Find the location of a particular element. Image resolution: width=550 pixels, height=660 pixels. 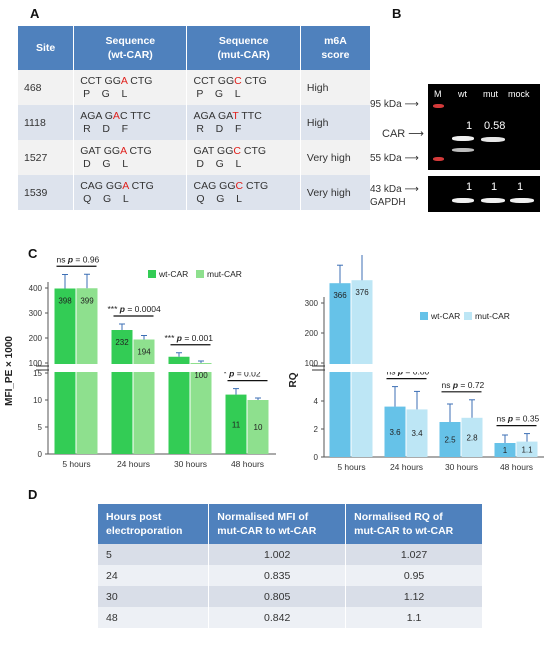

bar-value-label: 399 is located at coordinates (87, 300).